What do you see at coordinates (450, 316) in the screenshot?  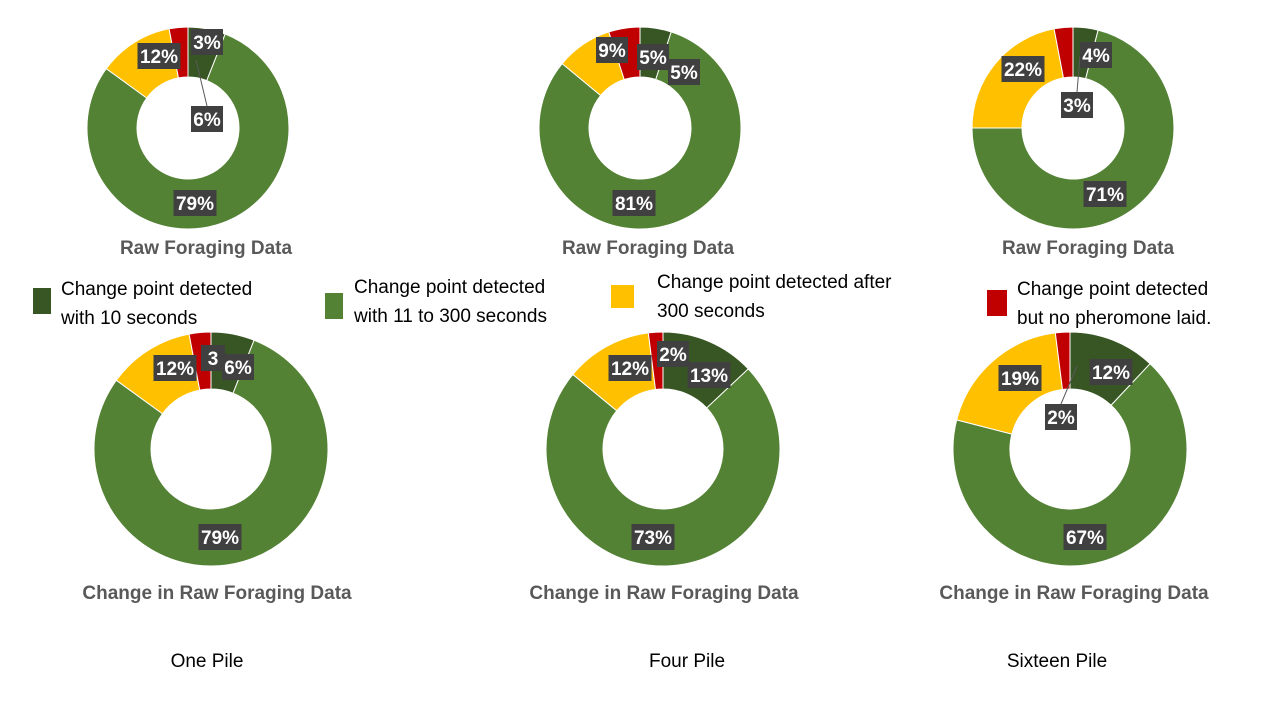 I see `legend-label-cat2-line2: with 11 to 300 seconds` at bounding box center [450, 316].